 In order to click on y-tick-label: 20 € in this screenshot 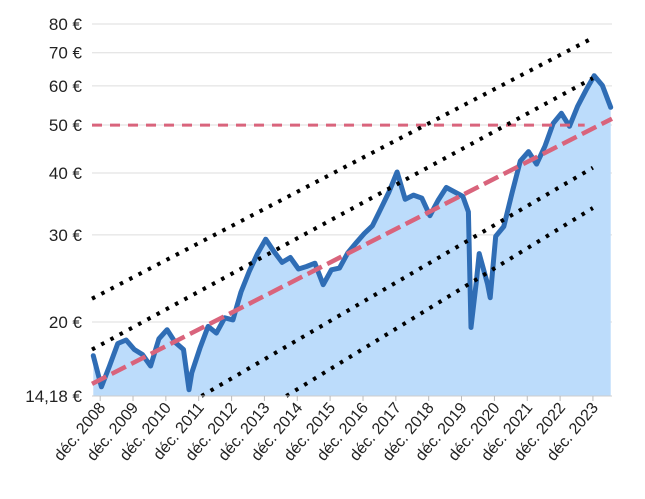, I will do `click(66, 322)`.